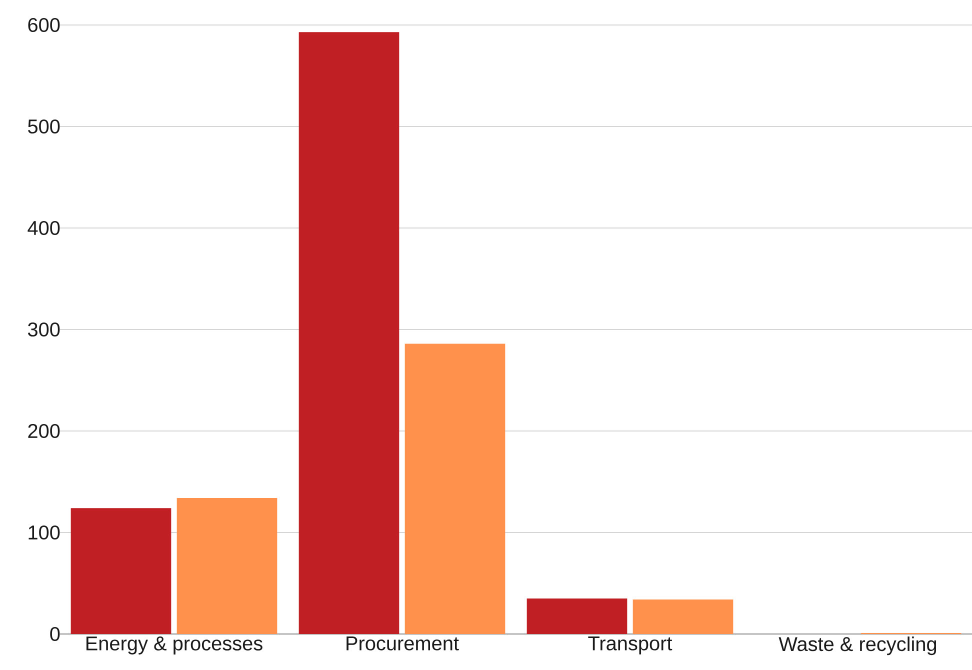 The height and width of the screenshot is (670, 972). I want to click on x-tick-label: Transport, so click(630, 645).